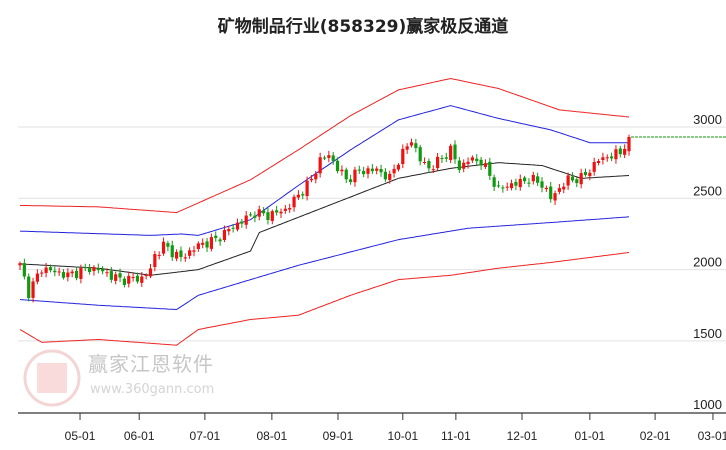 The width and height of the screenshot is (726, 450). What do you see at coordinates (272, 436) in the screenshot?
I see `x-tick-label: 08-01` at bounding box center [272, 436].